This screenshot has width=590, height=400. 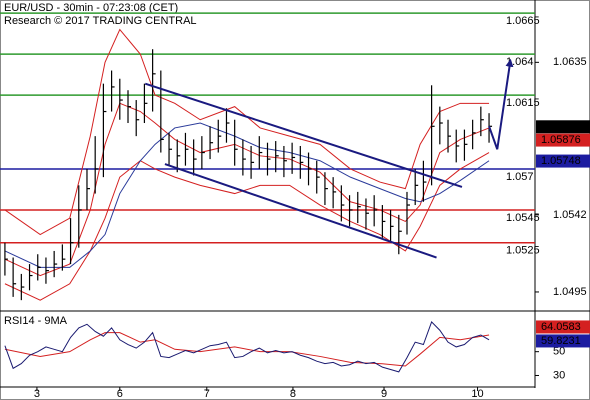 I want to click on rsi-marker-label: 64.0583, so click(x=561, y=327).